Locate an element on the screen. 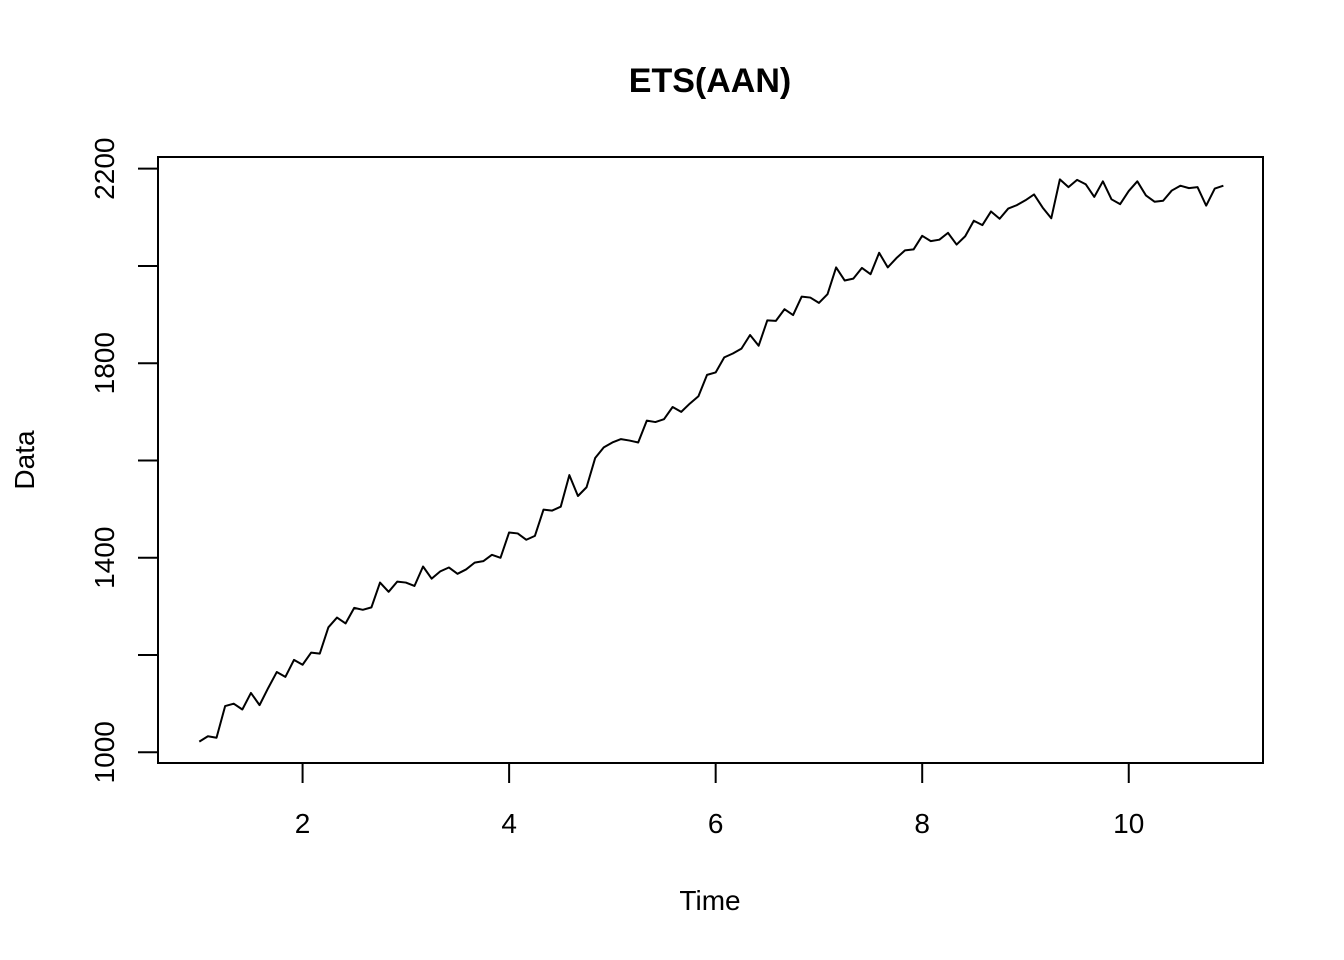 Image resolution: width=1344 pixels, height=960 pixels. y-axis-label: Data is located at coordinates (24, 460).